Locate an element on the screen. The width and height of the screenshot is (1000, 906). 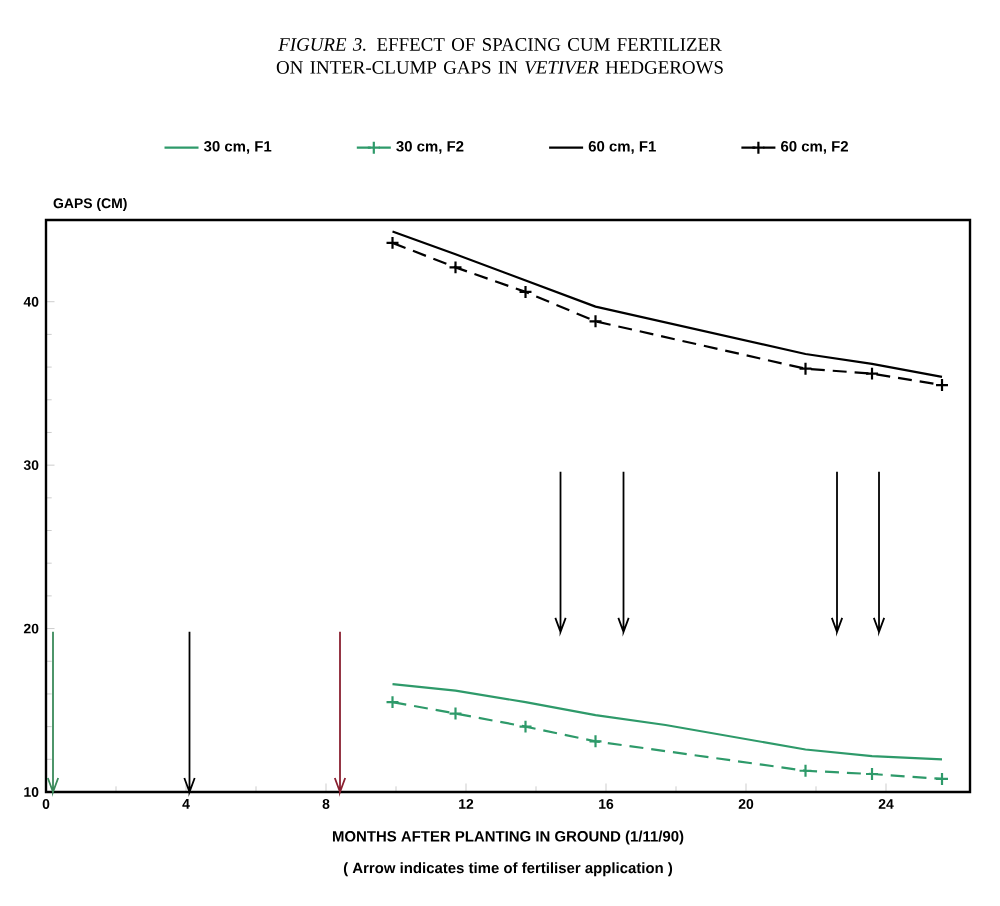
line-series is located at coordinates (667, 722).